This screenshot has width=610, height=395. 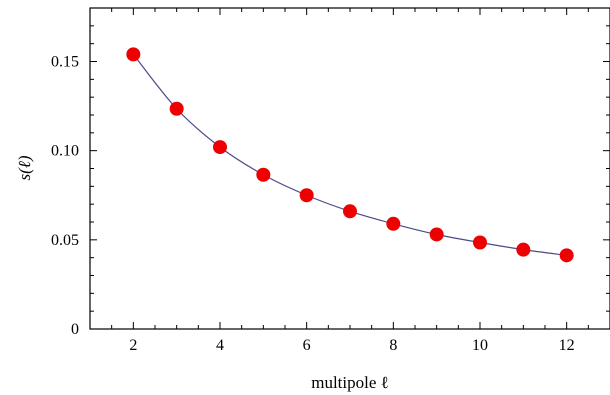 I want to click on y-tick-label: 0.10, so click(x=65, y=151).